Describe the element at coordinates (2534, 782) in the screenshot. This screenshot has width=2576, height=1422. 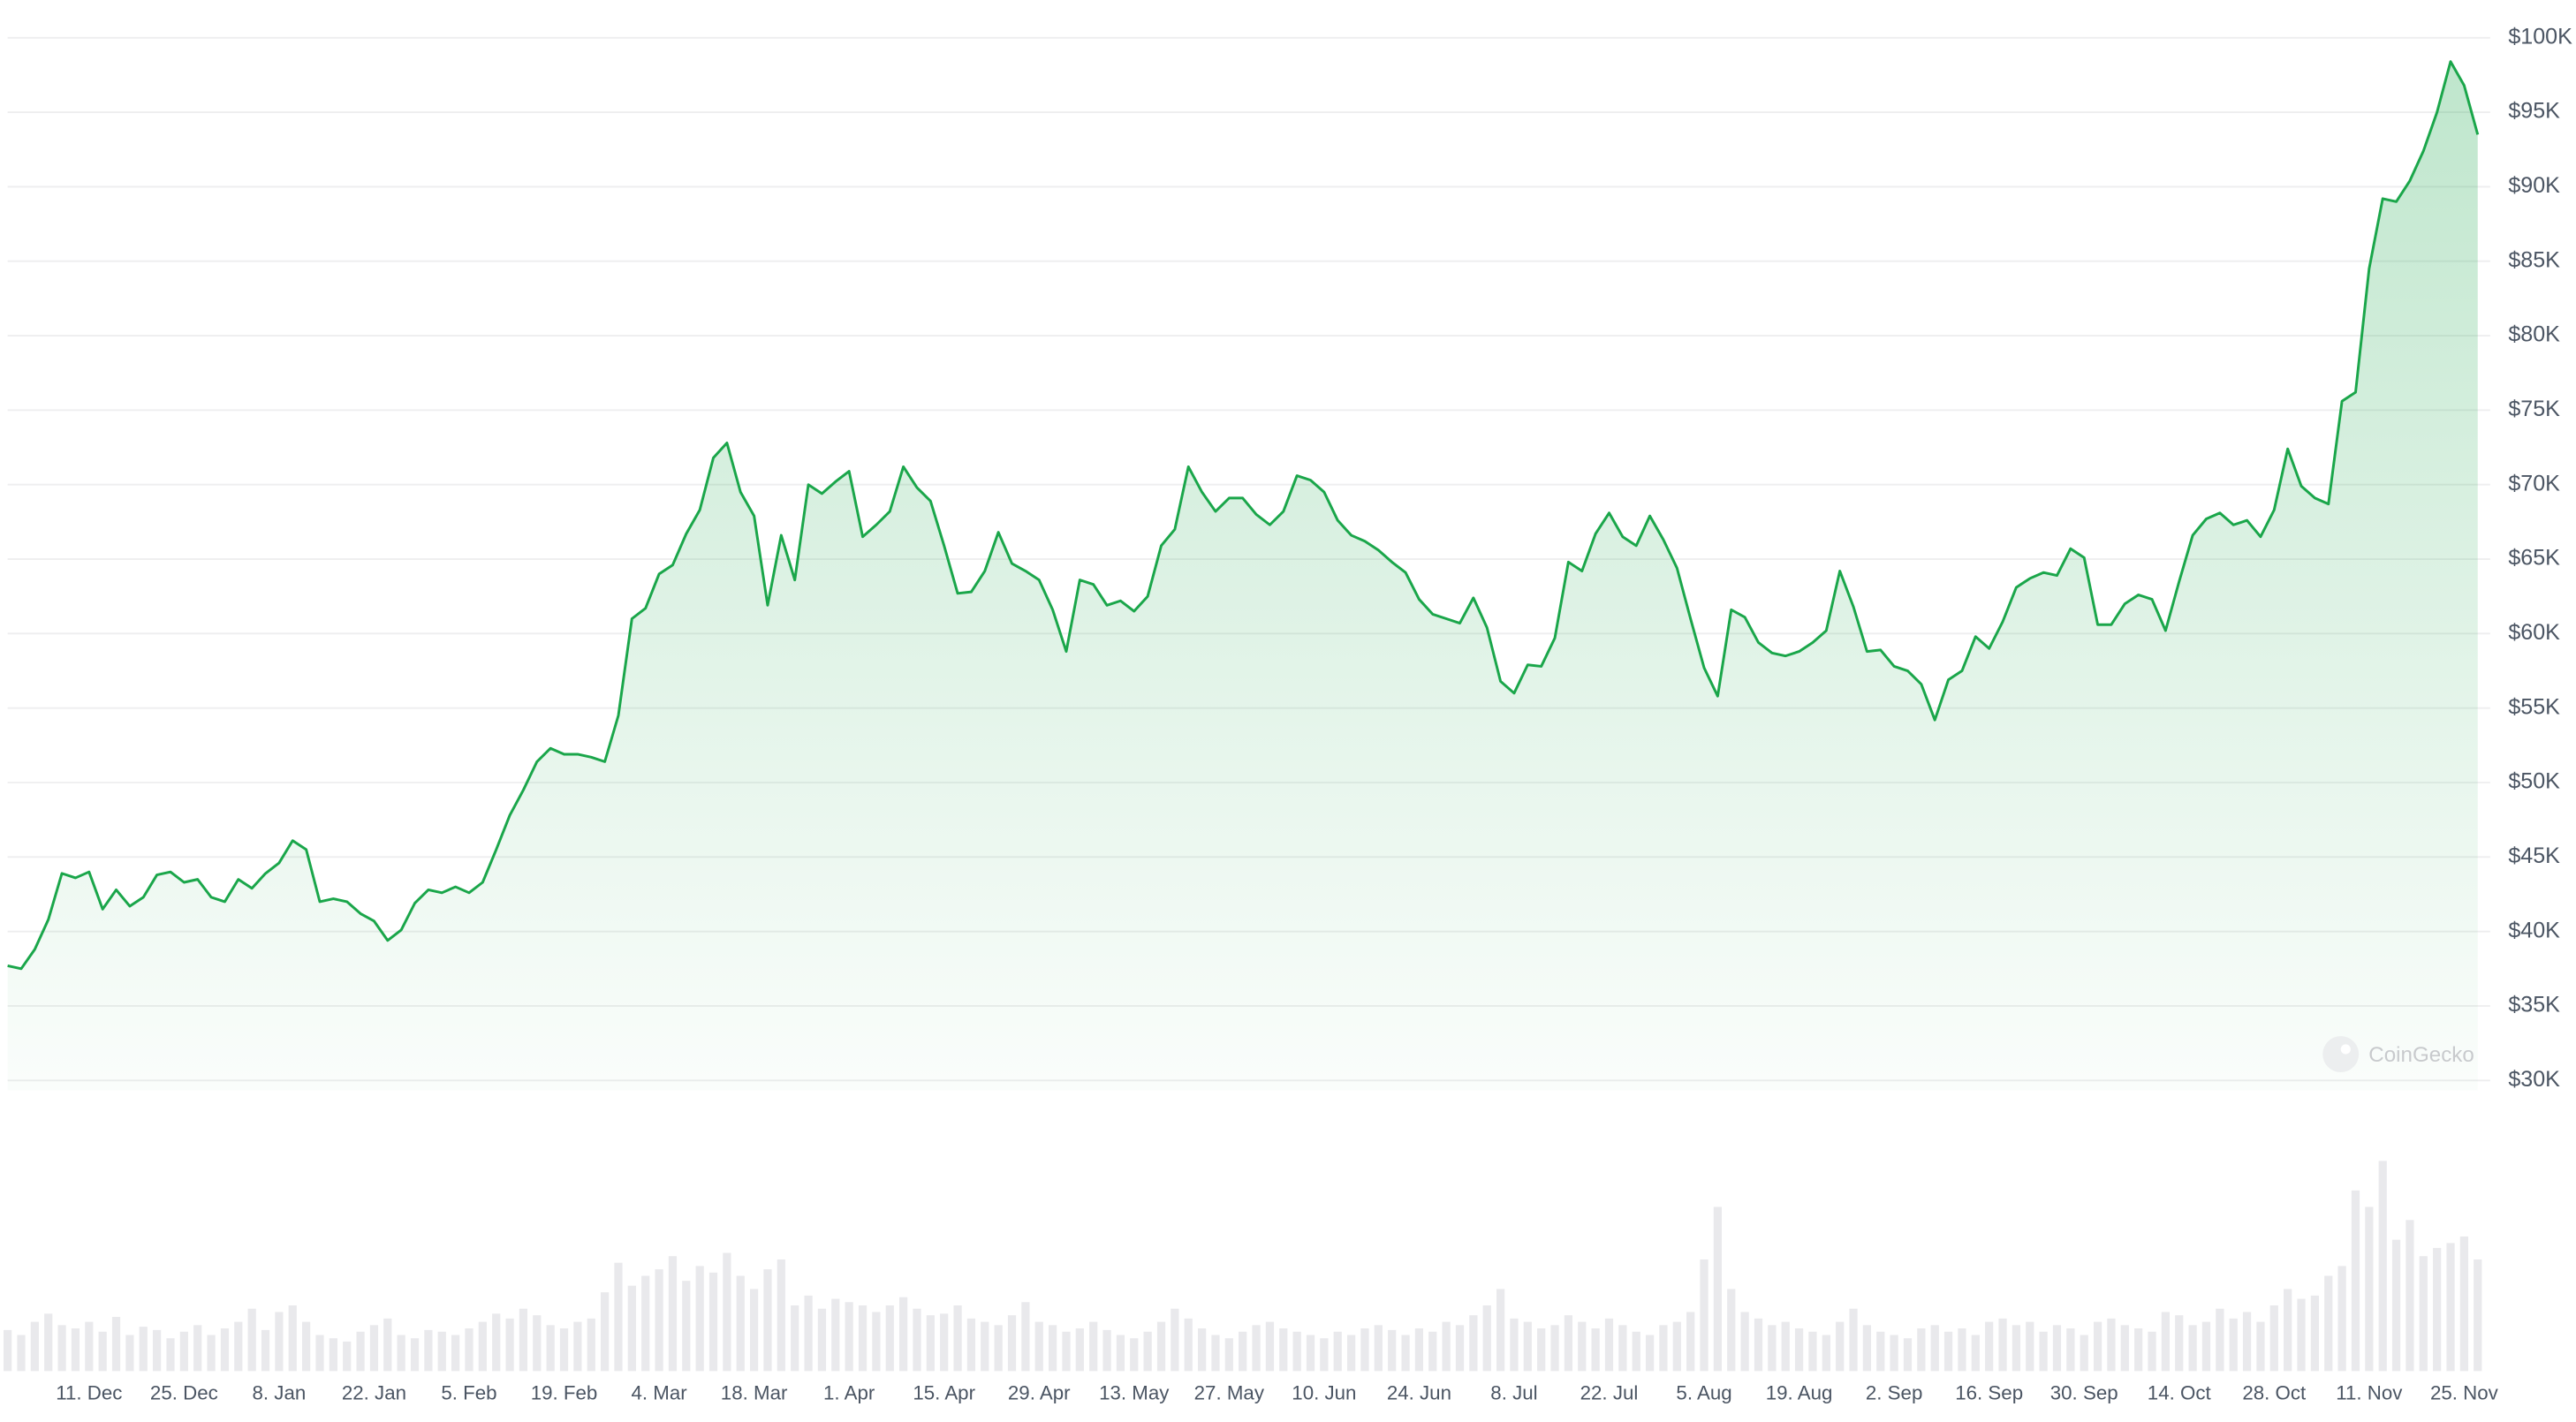
I see `y-tick-label: $50K` at that location.